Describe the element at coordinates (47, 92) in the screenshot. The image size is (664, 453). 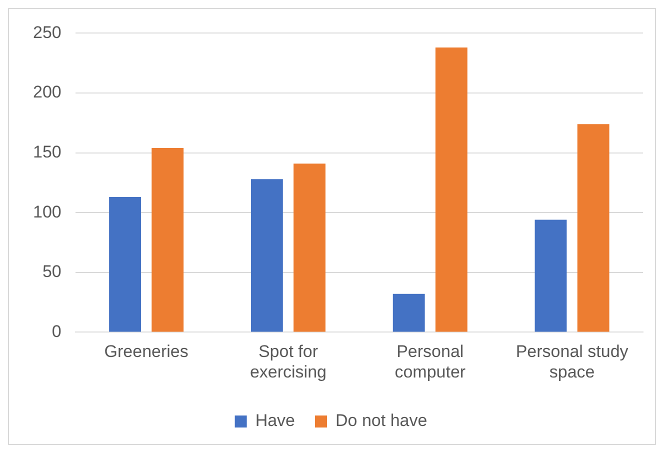
I see `y-tick-label: 200` at that location.